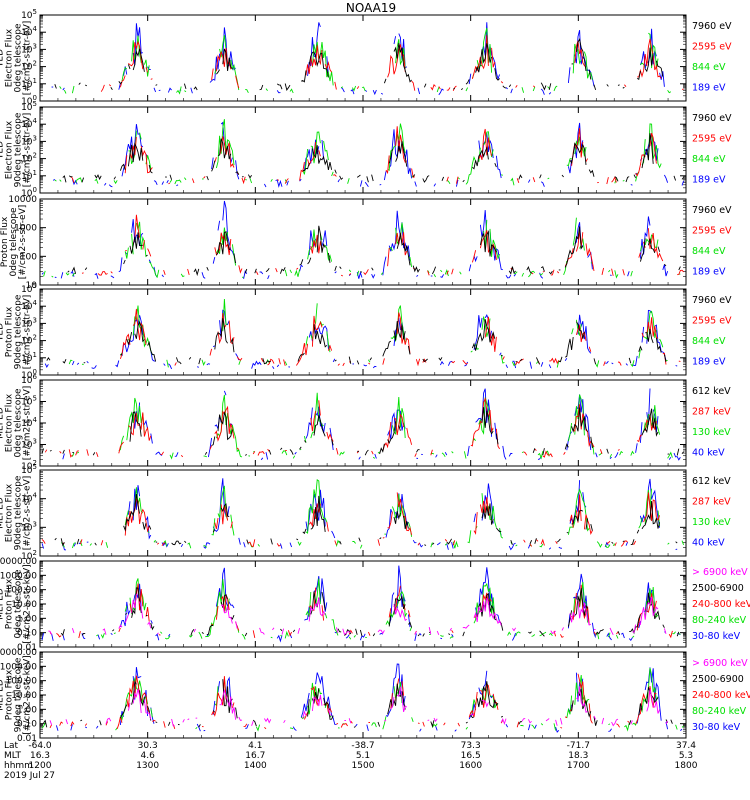 Image resolution: width=750 pixels, height=800 pixels. What do you see at coordinates (27, 619) in the screenshot?
I see `y-tick-label: 1.00` at bounding box center [27, 619].